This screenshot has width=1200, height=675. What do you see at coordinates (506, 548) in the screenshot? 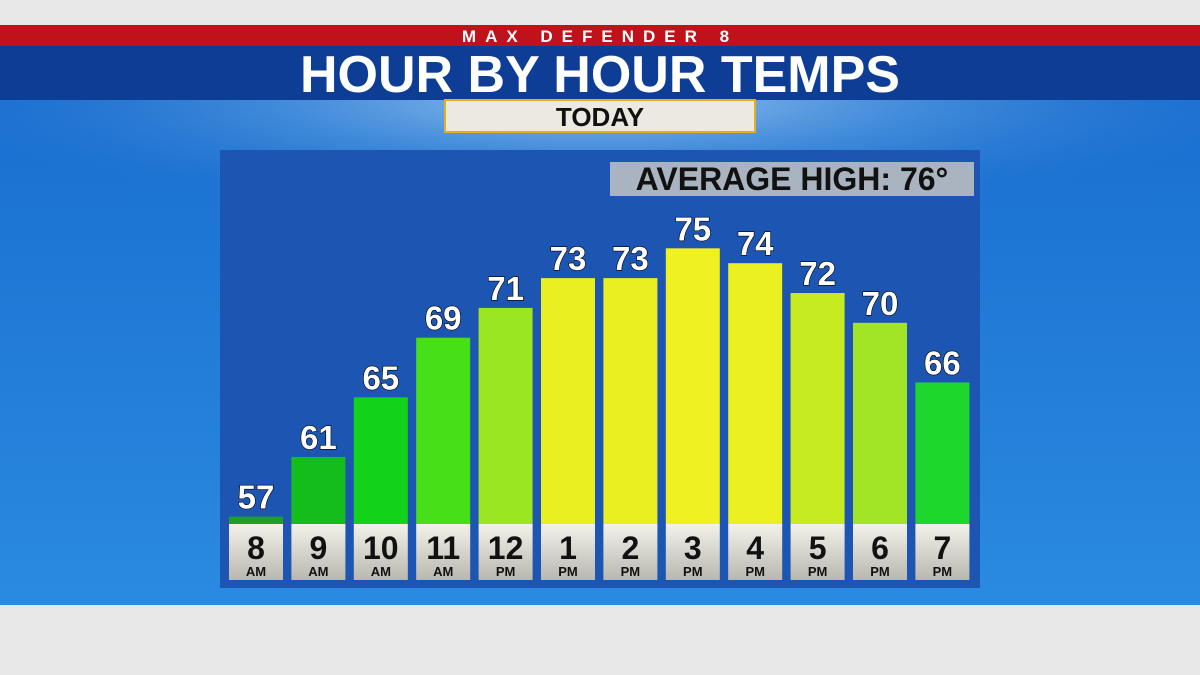
I see `x-tick-label: 12` at bounding box center [506, 548].